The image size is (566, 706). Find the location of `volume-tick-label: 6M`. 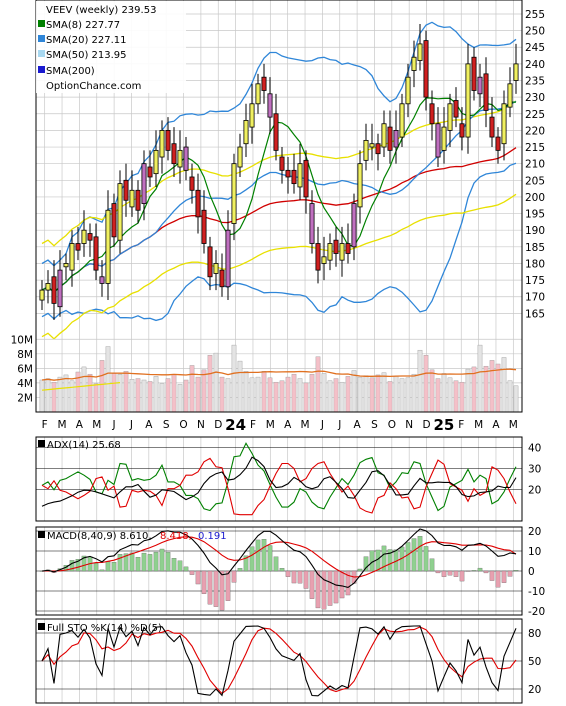

volume-tick-label: 6M is located at coordinates (25, 369).